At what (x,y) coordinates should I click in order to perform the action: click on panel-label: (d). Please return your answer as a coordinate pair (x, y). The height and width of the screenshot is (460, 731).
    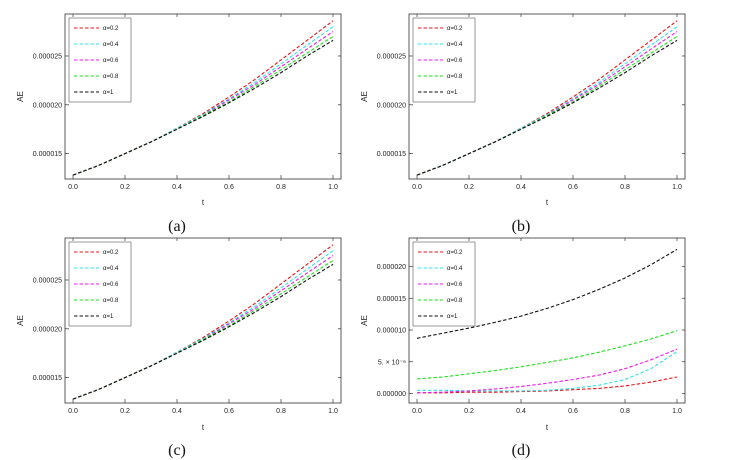
    Looking at the image, I should click on (521, 450).